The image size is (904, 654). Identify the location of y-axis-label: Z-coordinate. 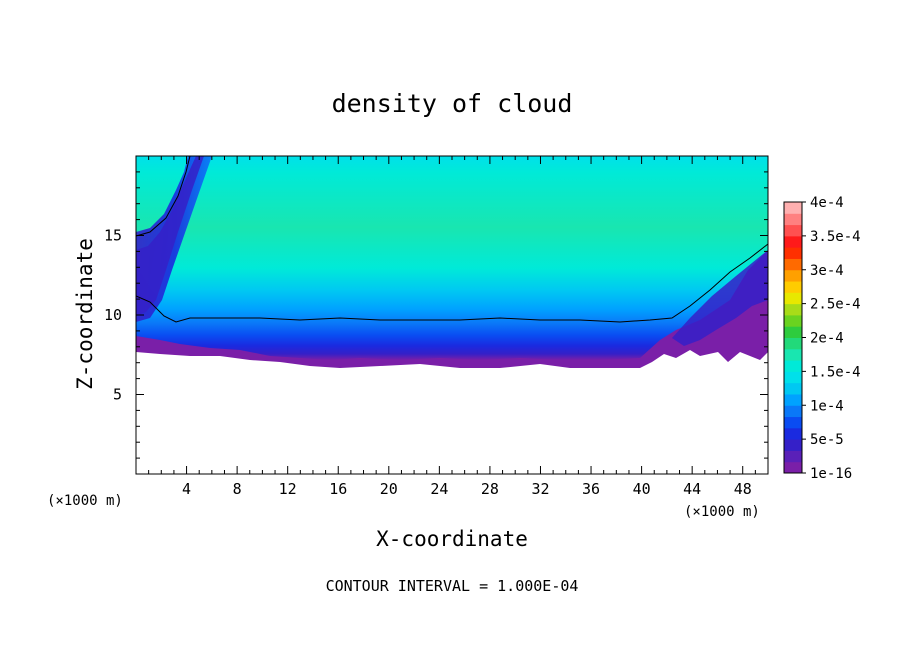
(85, 314).